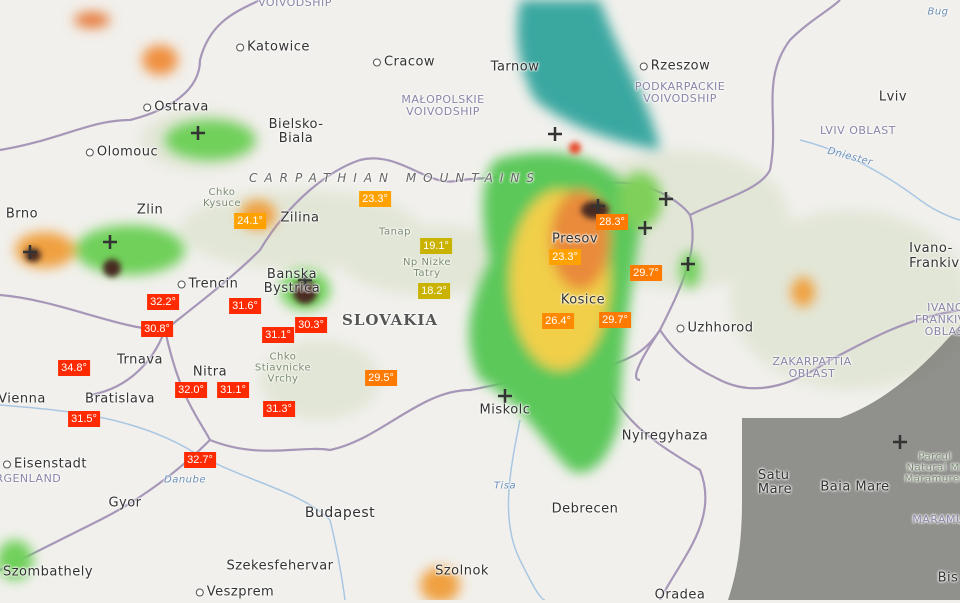 This screenshot has height=603, width=960. What do you see at coordinates (300, 218) in the screenshot?
I see `city-label: Zilina` at bounding box center [300, 218].